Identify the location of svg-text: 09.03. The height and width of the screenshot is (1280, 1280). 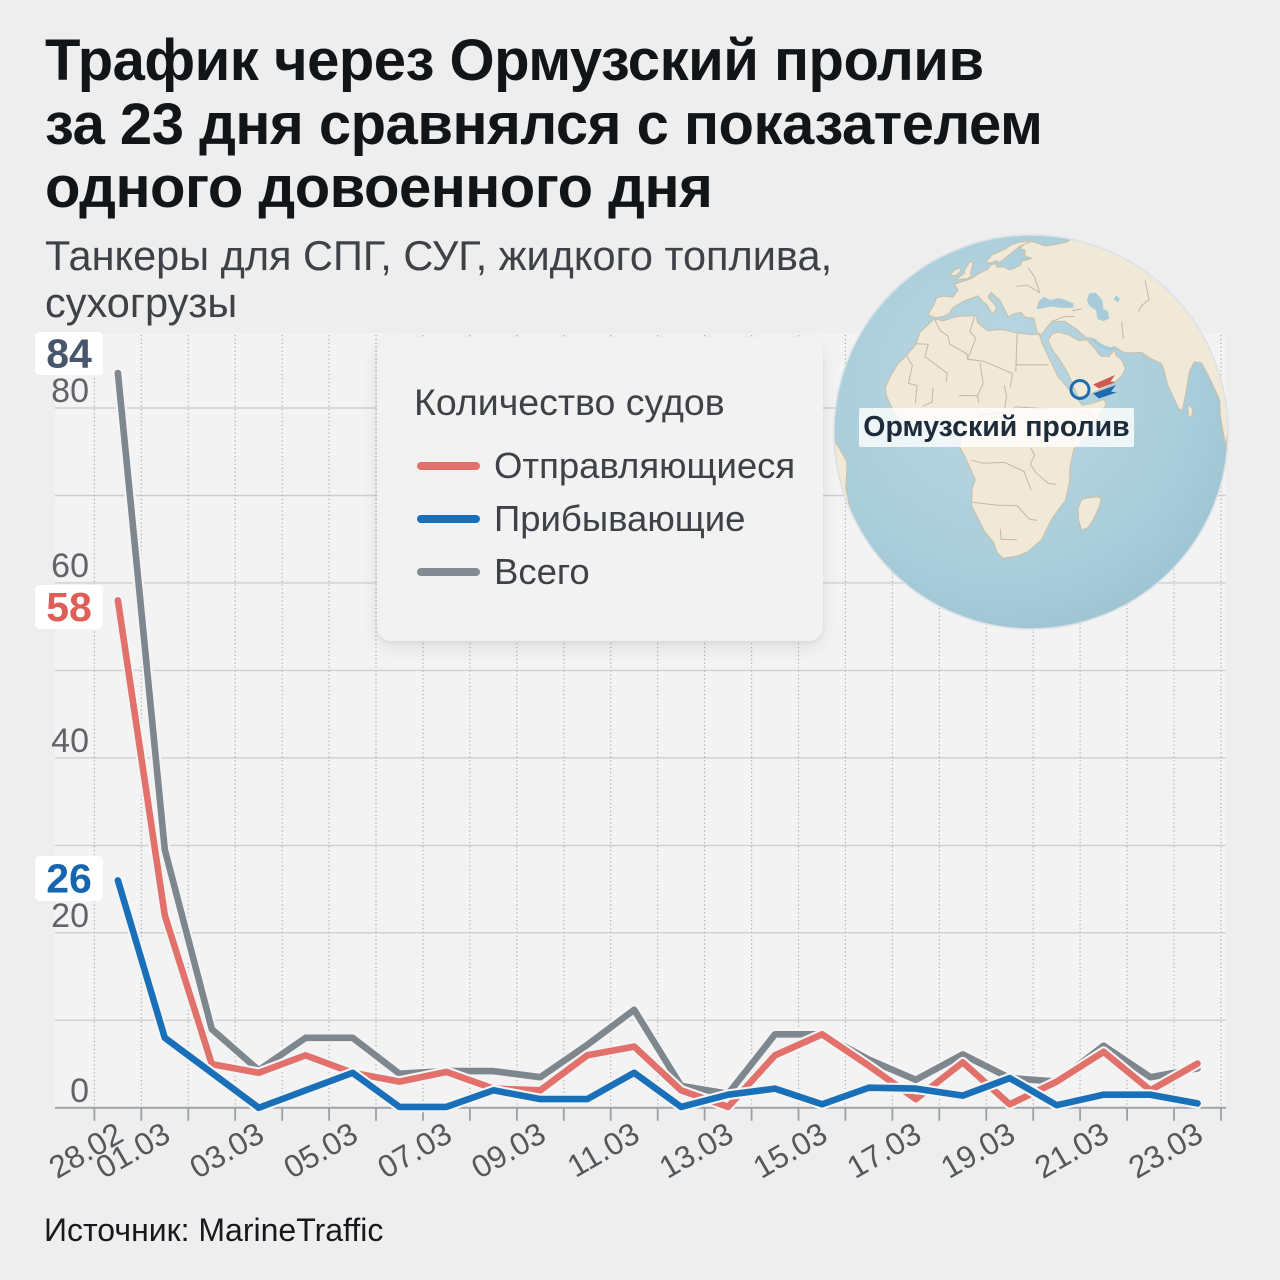
(508, 1150).